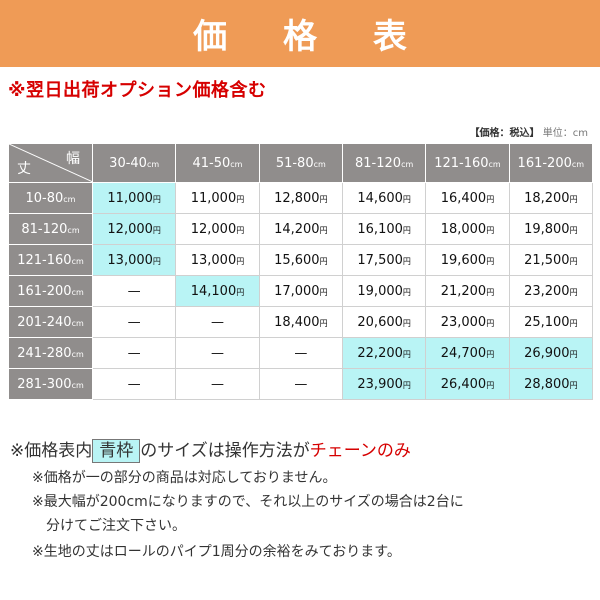 This screenshot has height=600, width=600. I want to click on price-cell: 15,600円, so click(300, 260).